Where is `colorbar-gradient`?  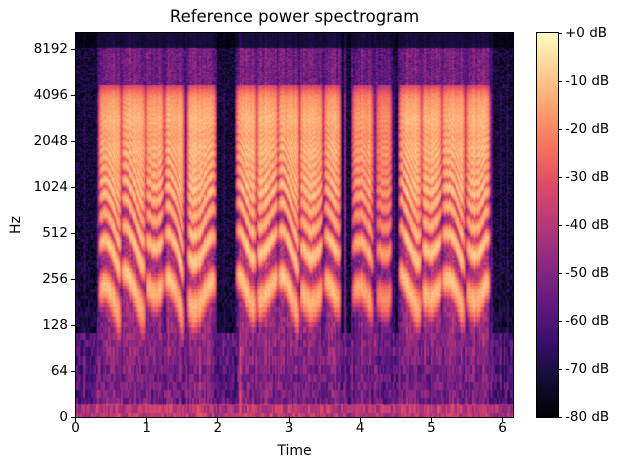 colorbar-gradient is located at coordinates (547, 225).